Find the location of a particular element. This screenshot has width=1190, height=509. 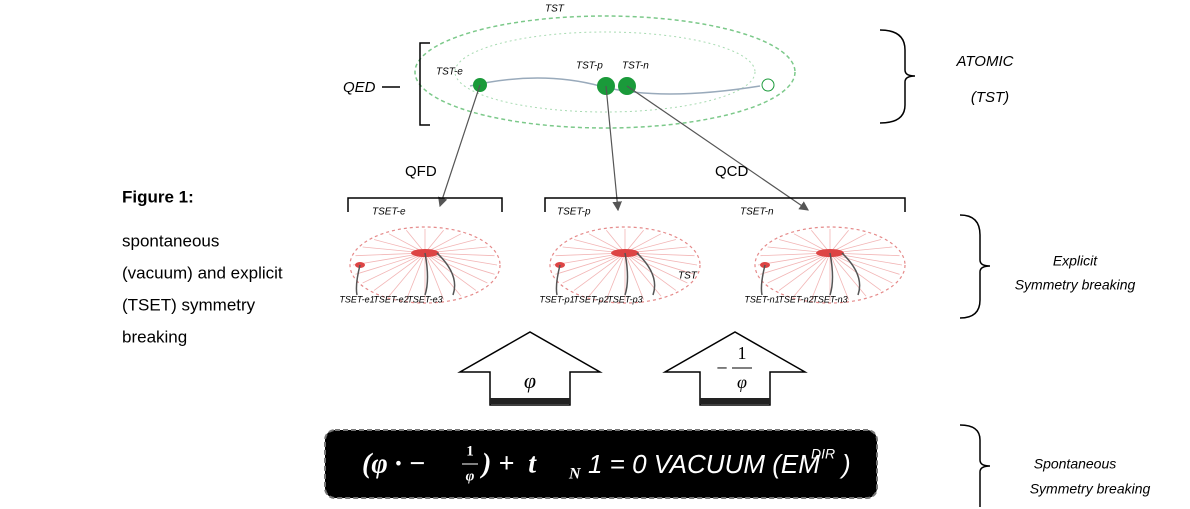

node-label: TST-n is located at coordinates (635, 66).